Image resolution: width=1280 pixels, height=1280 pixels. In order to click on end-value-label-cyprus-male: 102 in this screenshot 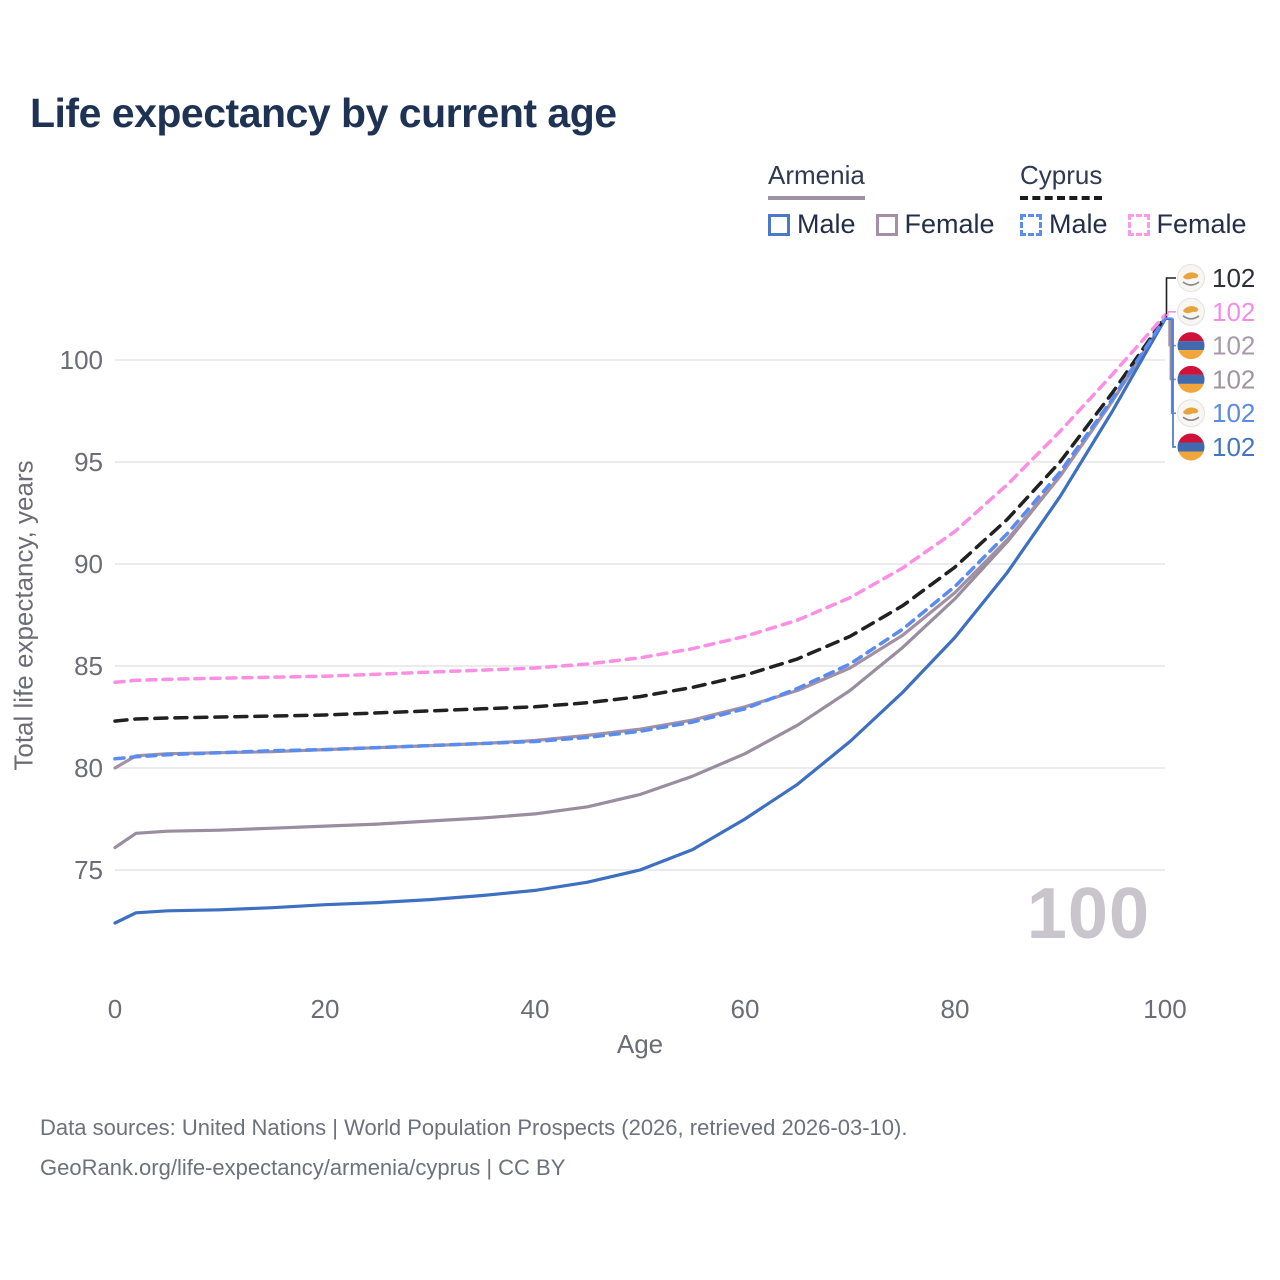, I will do `click(1233, 413)`.